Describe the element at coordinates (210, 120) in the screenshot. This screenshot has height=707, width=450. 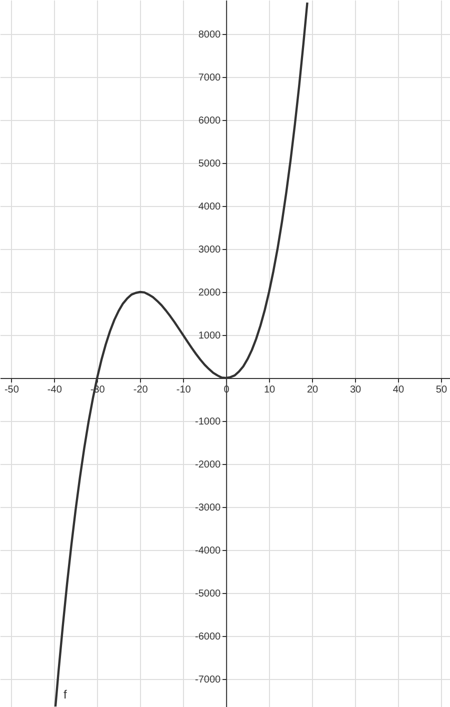
I see `y-tick-label: 6000` at that location.